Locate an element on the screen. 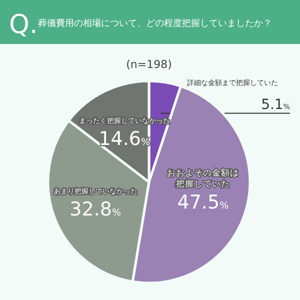  chart-title: 葬儀費用の相場について、どの程度把握していましたか？ is located at coordinates (155, 23).